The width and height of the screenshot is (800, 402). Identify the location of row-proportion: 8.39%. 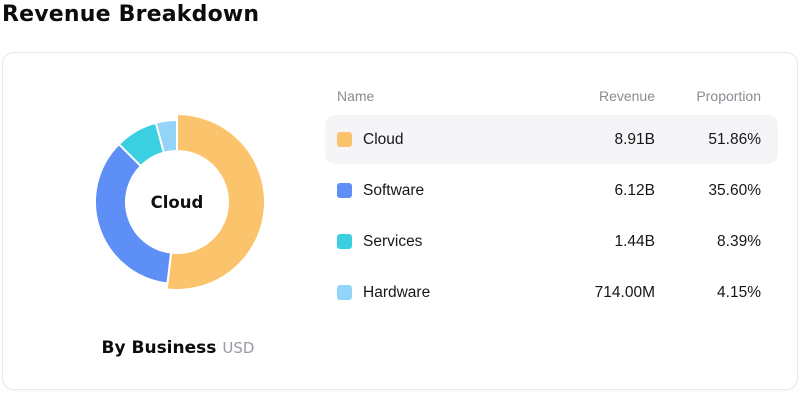
(739, 241).